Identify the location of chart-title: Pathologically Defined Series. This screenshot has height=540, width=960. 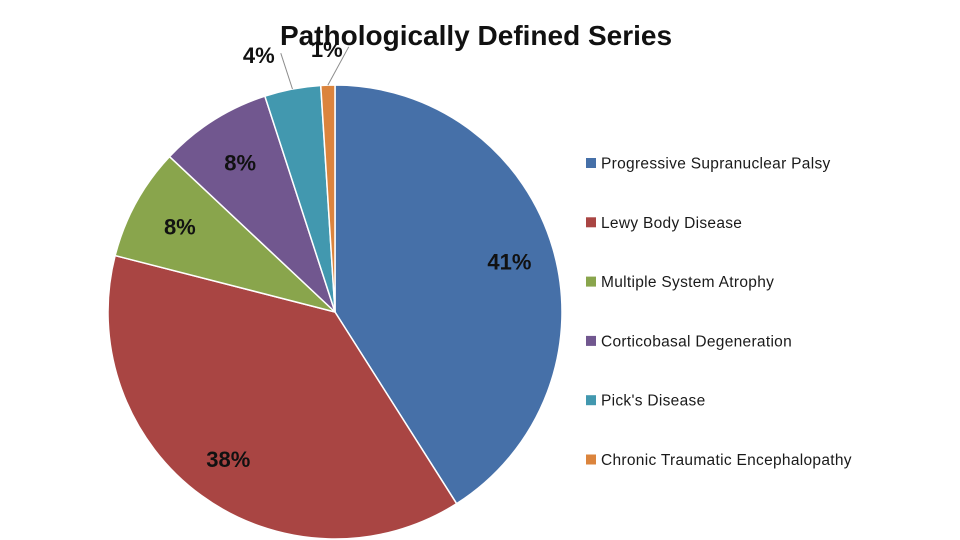
(476, 35).